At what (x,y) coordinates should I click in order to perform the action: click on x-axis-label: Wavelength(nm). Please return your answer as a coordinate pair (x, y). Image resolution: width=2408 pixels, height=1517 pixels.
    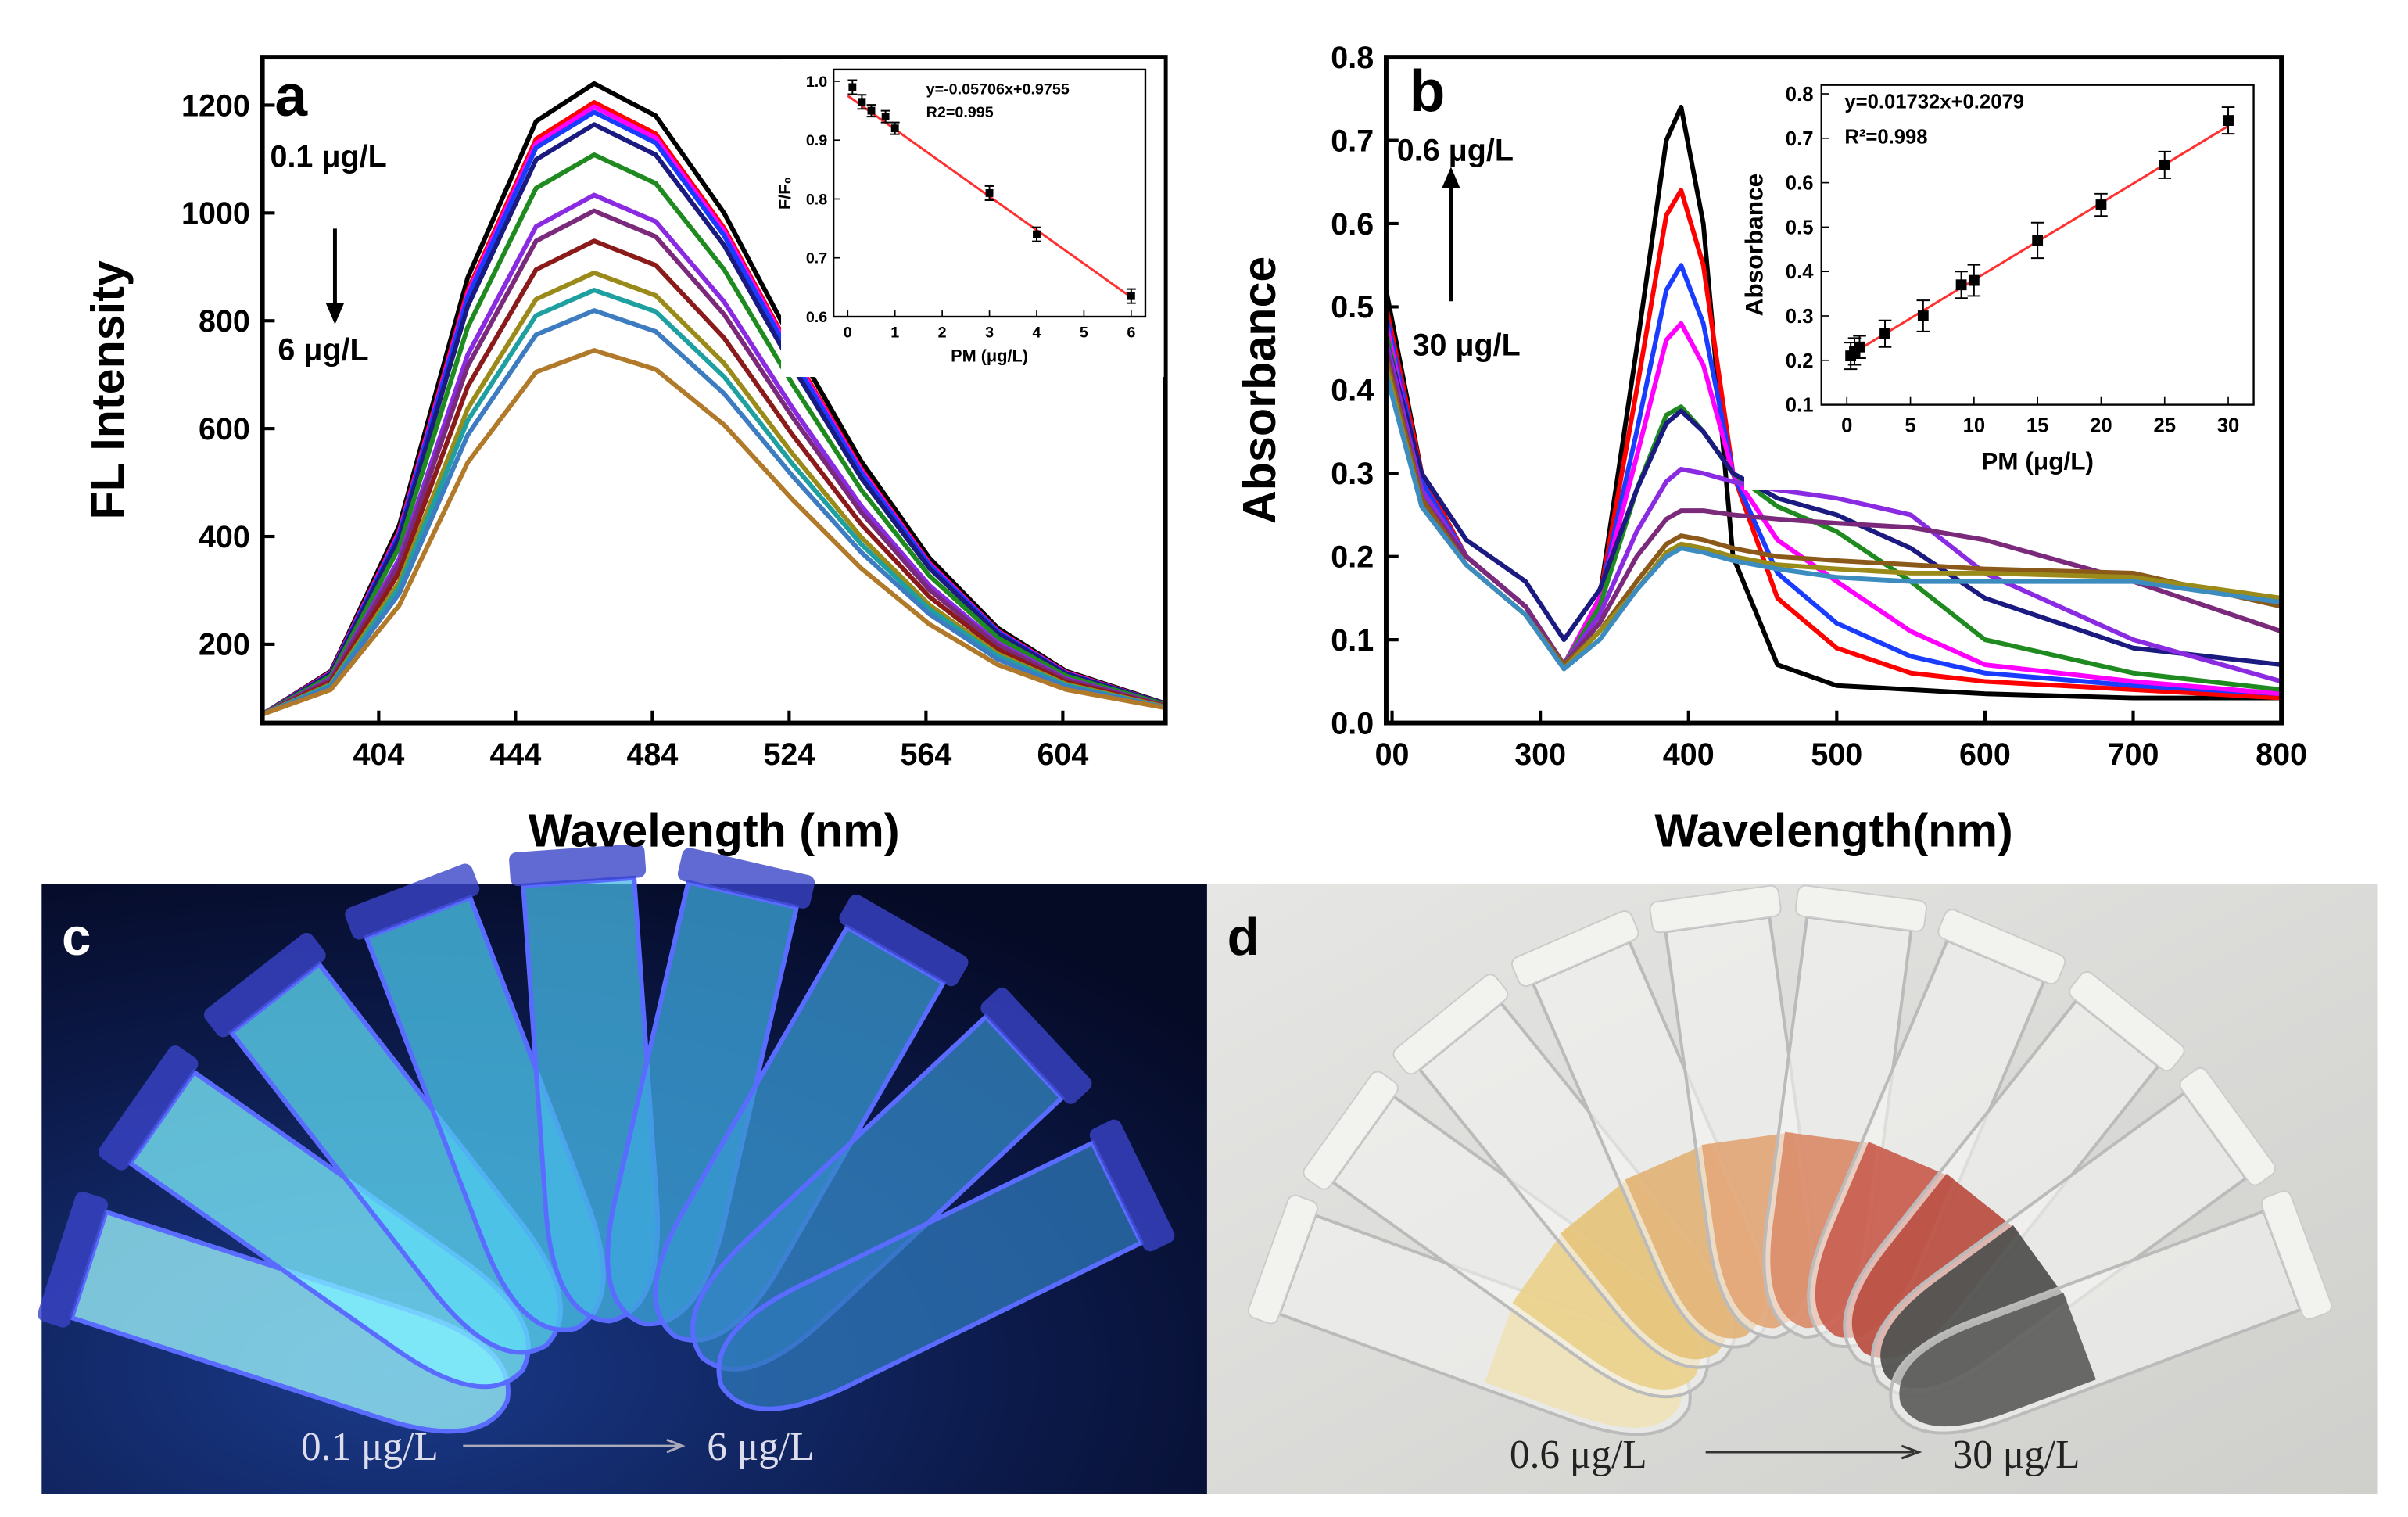
    Looking at the image, I should click on (1833, 831).